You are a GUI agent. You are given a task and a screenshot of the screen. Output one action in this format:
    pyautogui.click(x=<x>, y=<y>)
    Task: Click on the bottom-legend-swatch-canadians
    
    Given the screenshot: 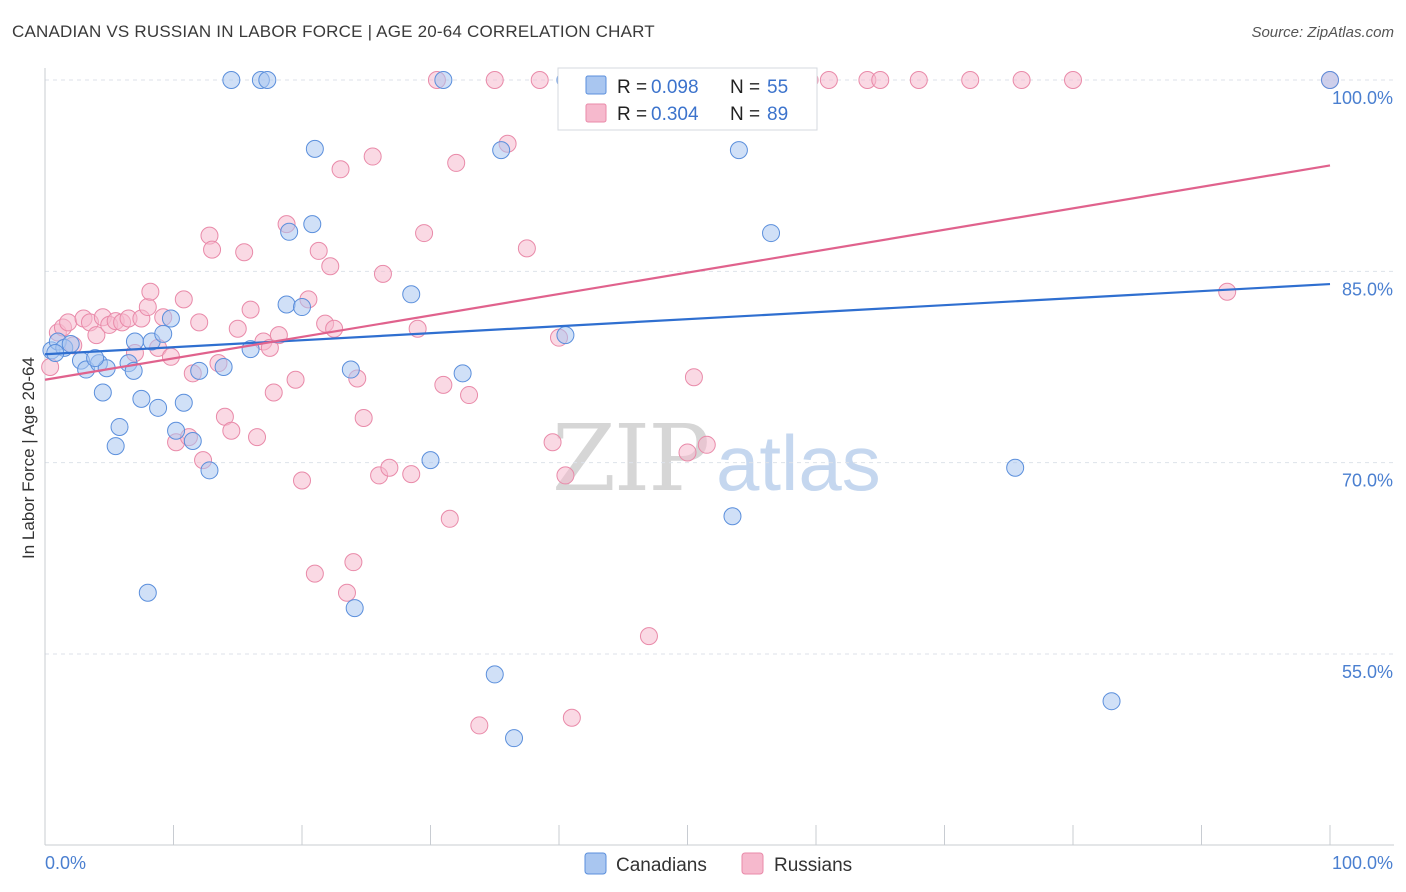 What is the action you would take?
    pyautogui.click(x=595, y=863)
    